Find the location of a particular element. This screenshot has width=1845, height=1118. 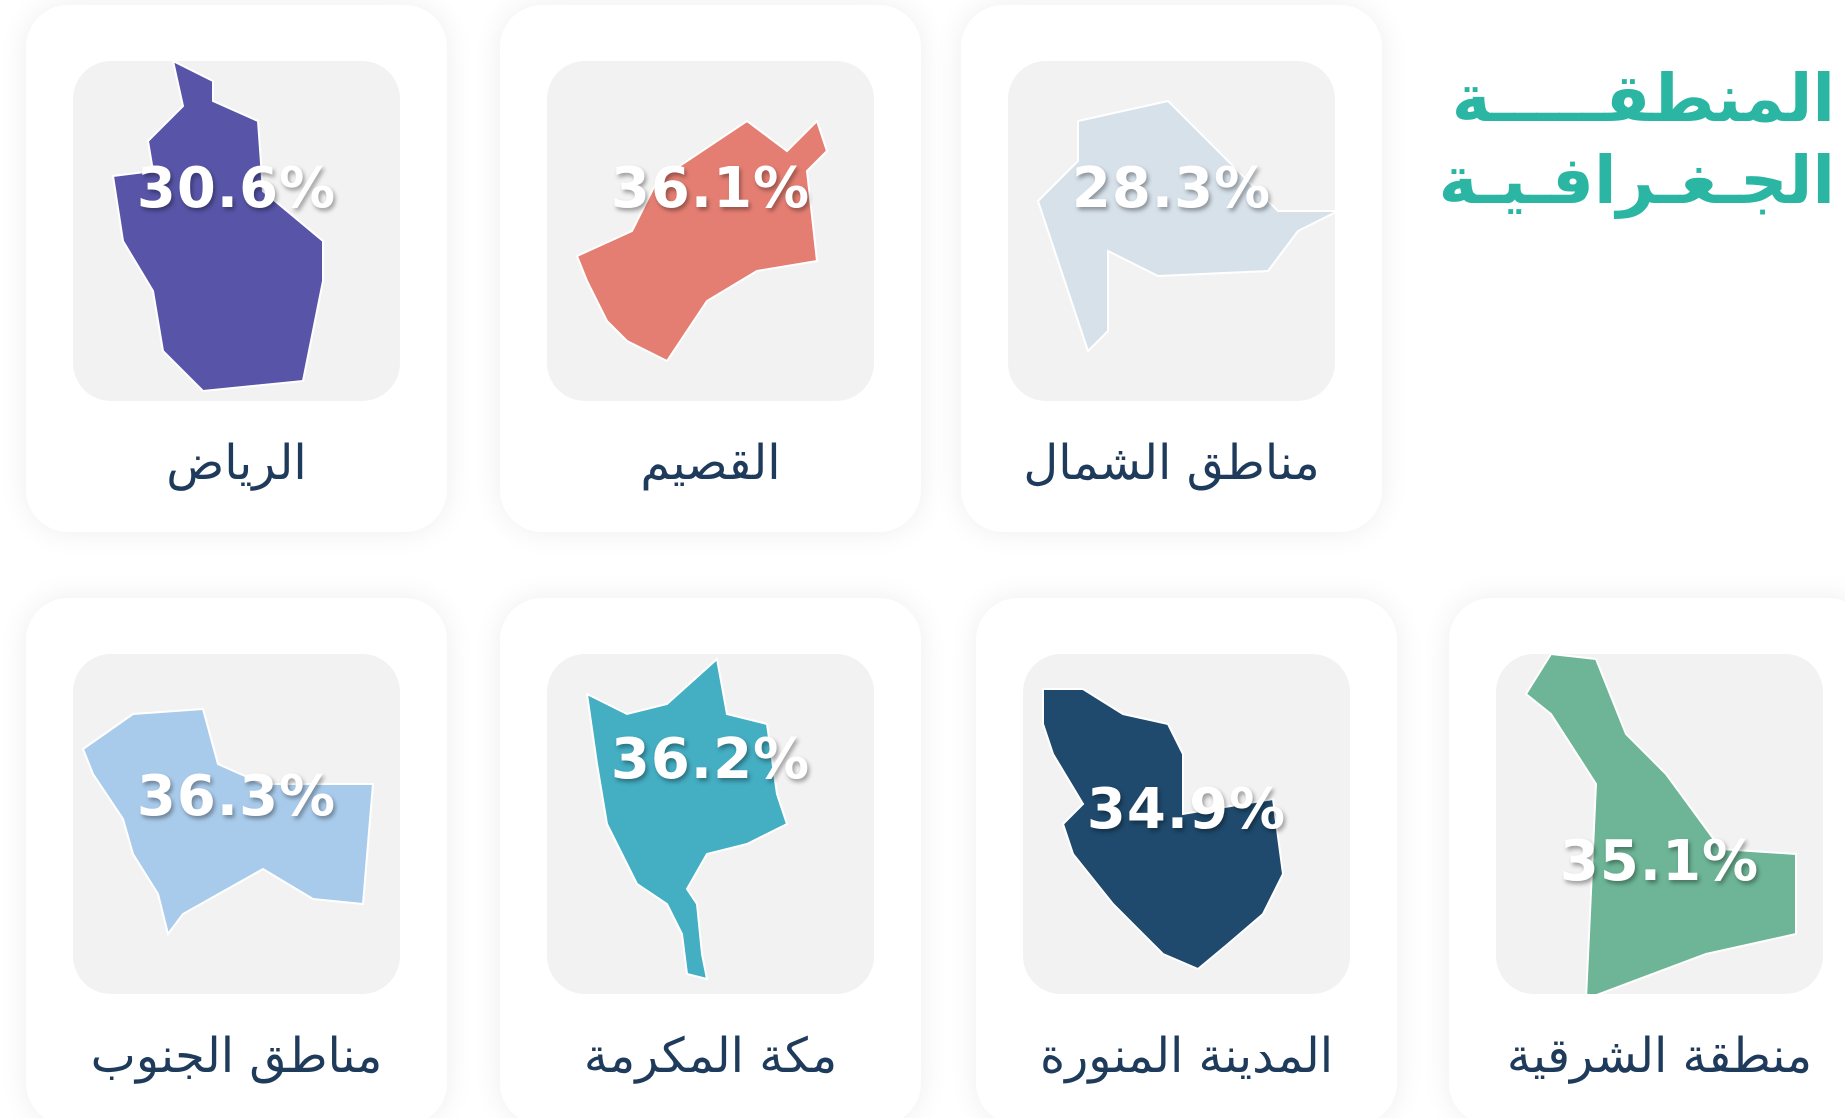

region-percent: 28.3% is located at coordinates (1171, 188).